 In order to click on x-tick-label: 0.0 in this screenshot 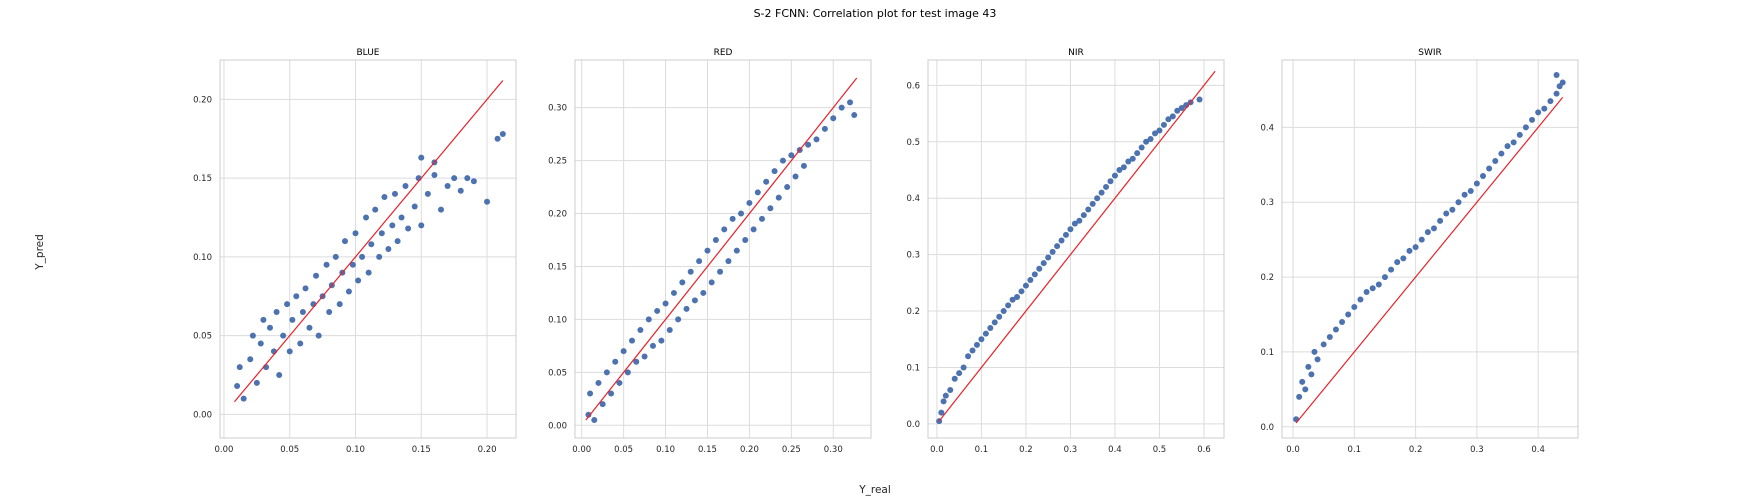, I will do `click(937, 450)`.